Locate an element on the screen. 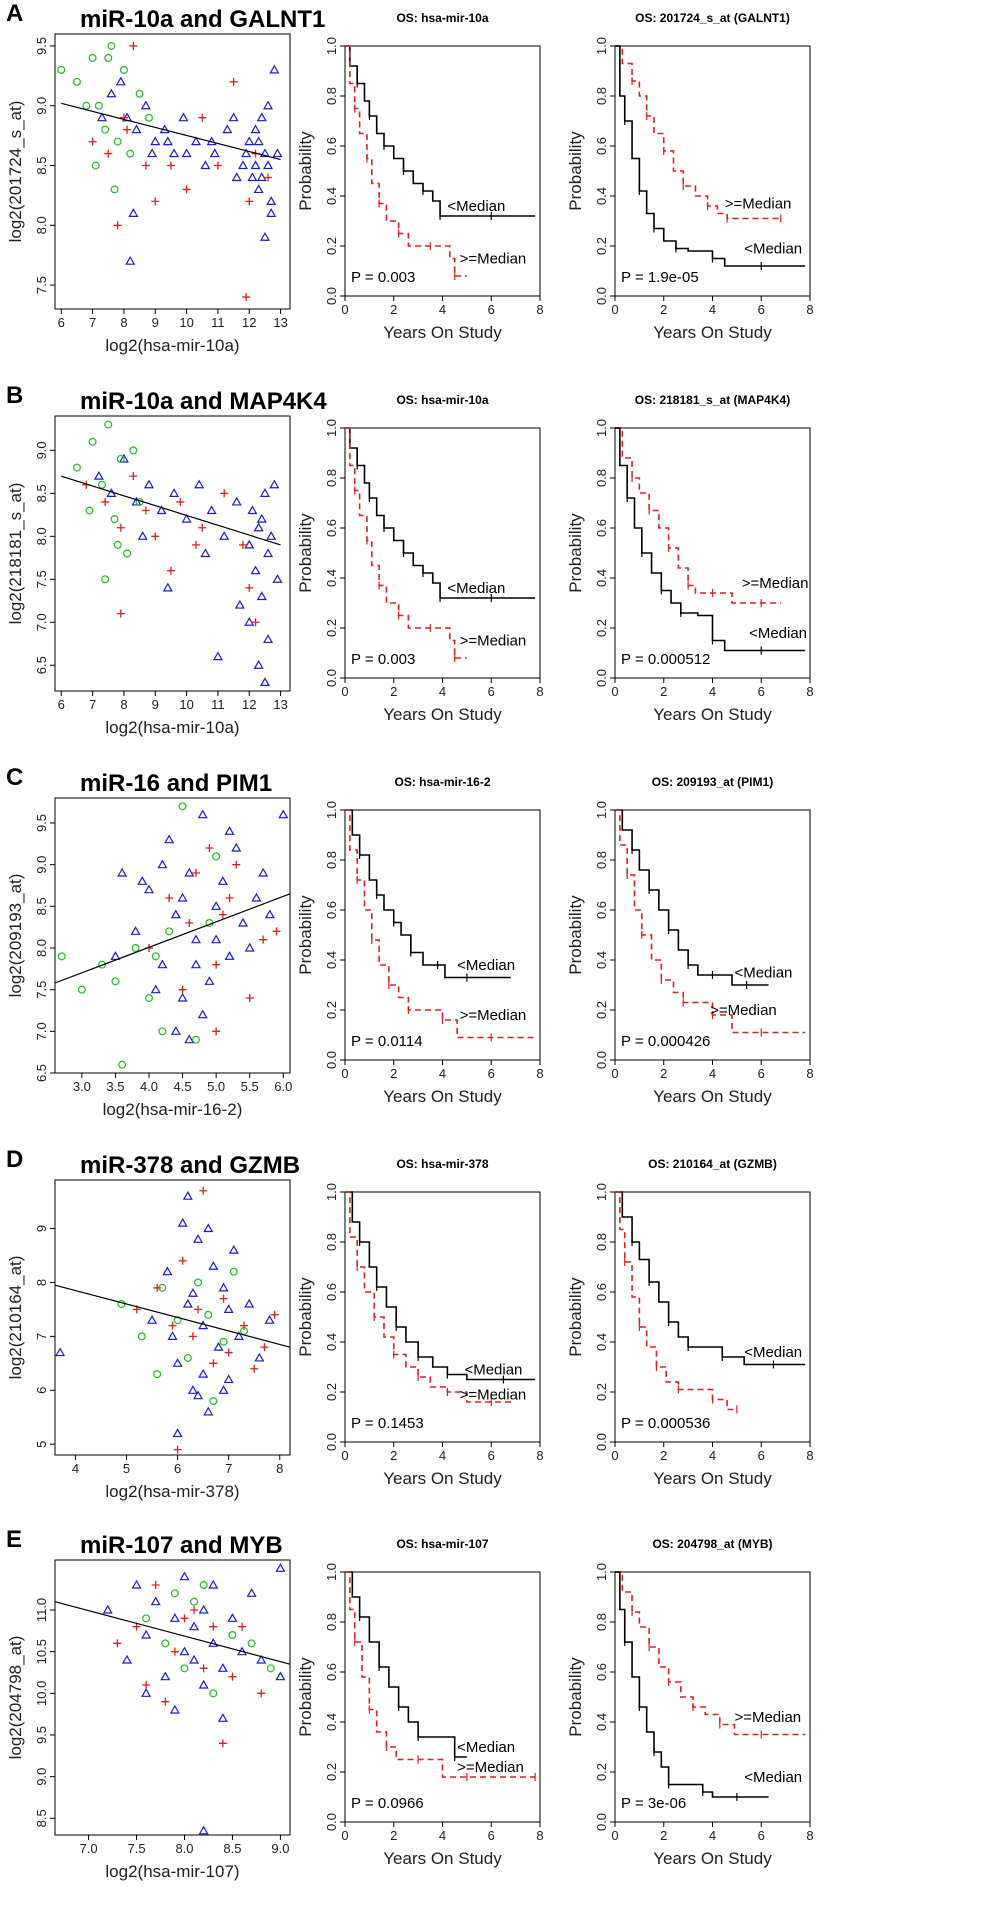 The width and height of the screenshot is (1000, 1906). panel-letter: A is located at coordinates (15, 13).